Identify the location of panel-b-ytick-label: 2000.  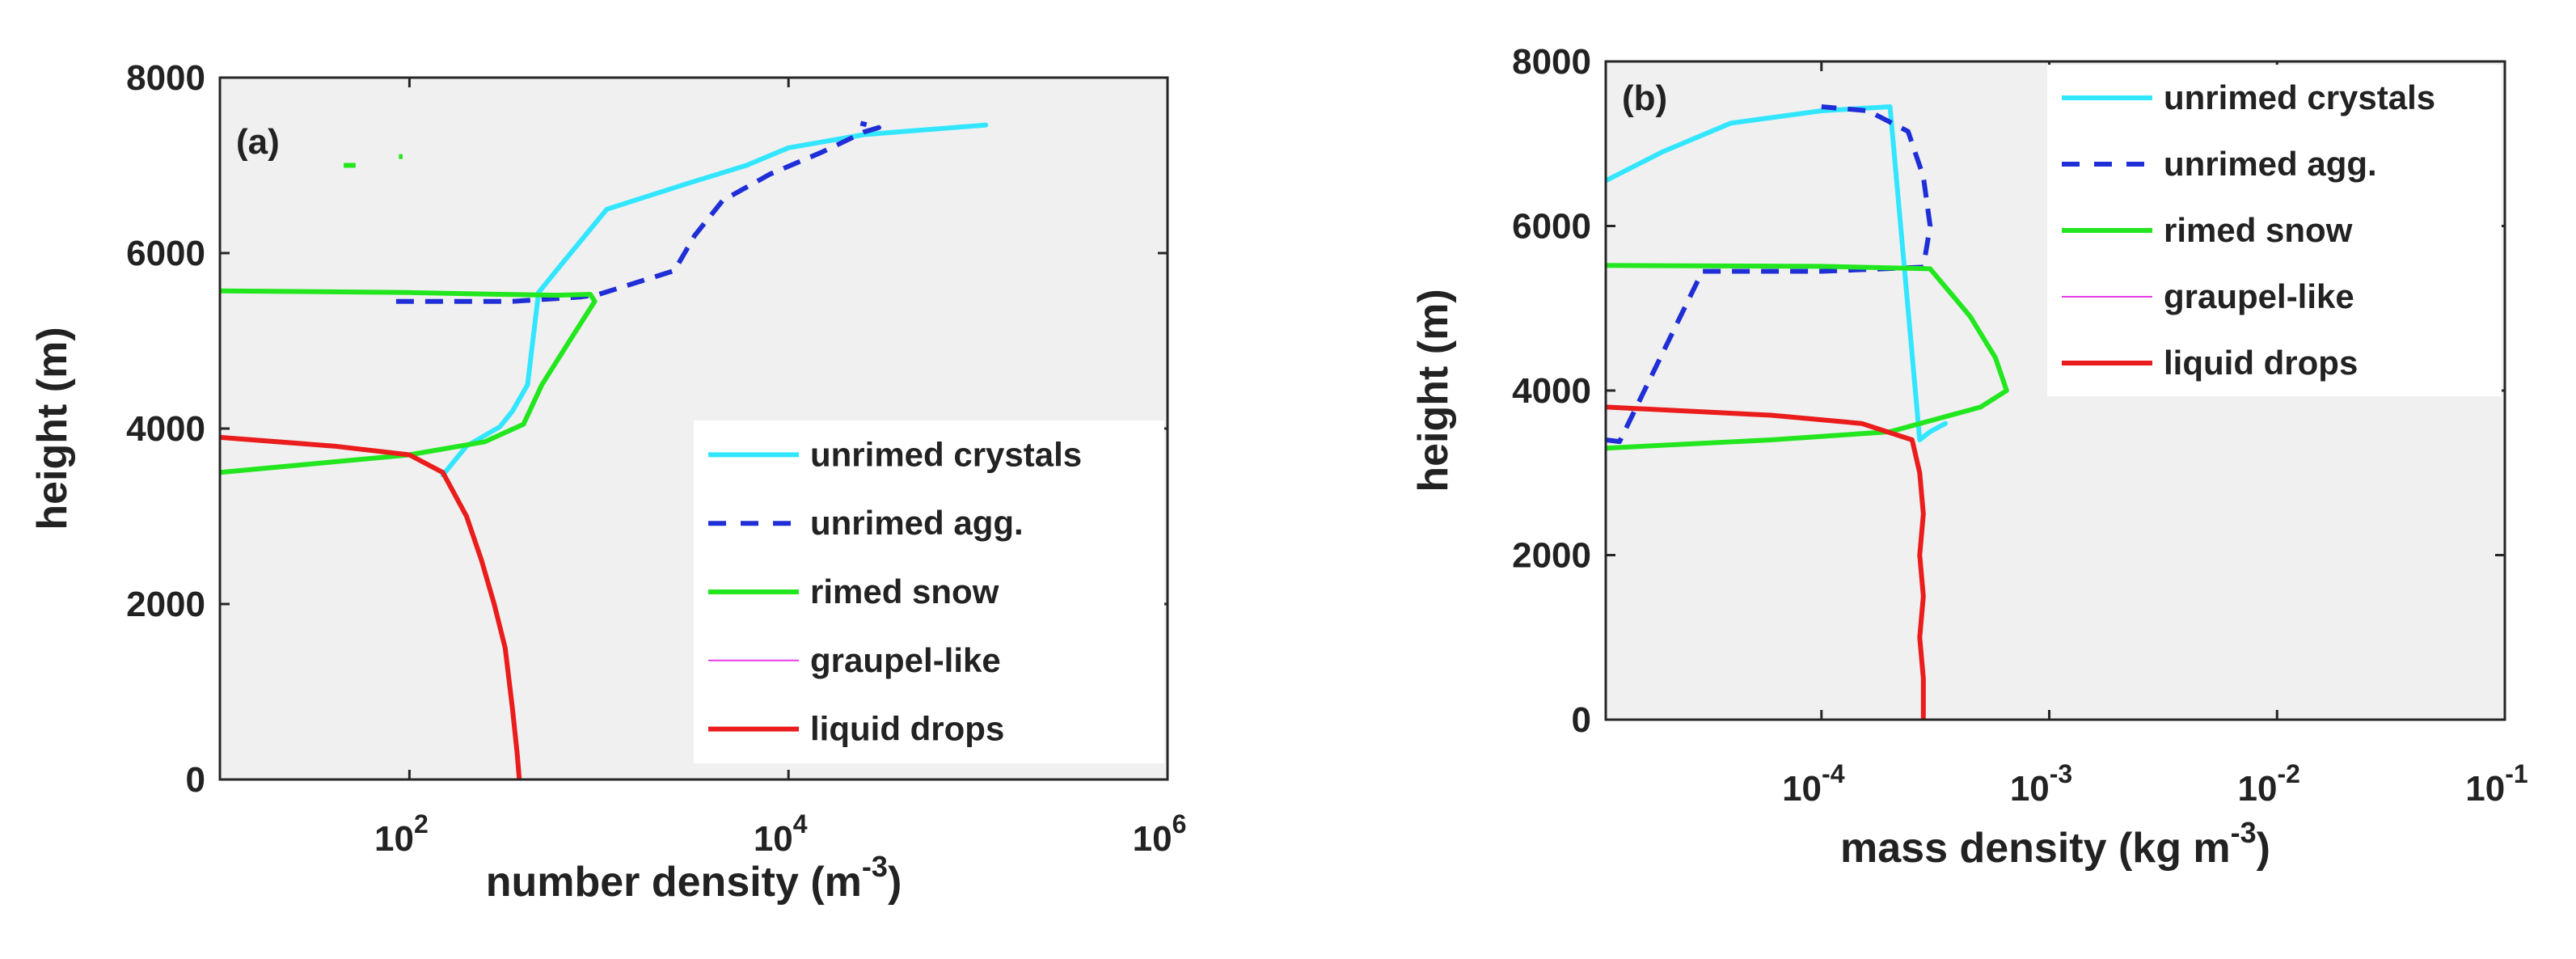
(1551, 556).